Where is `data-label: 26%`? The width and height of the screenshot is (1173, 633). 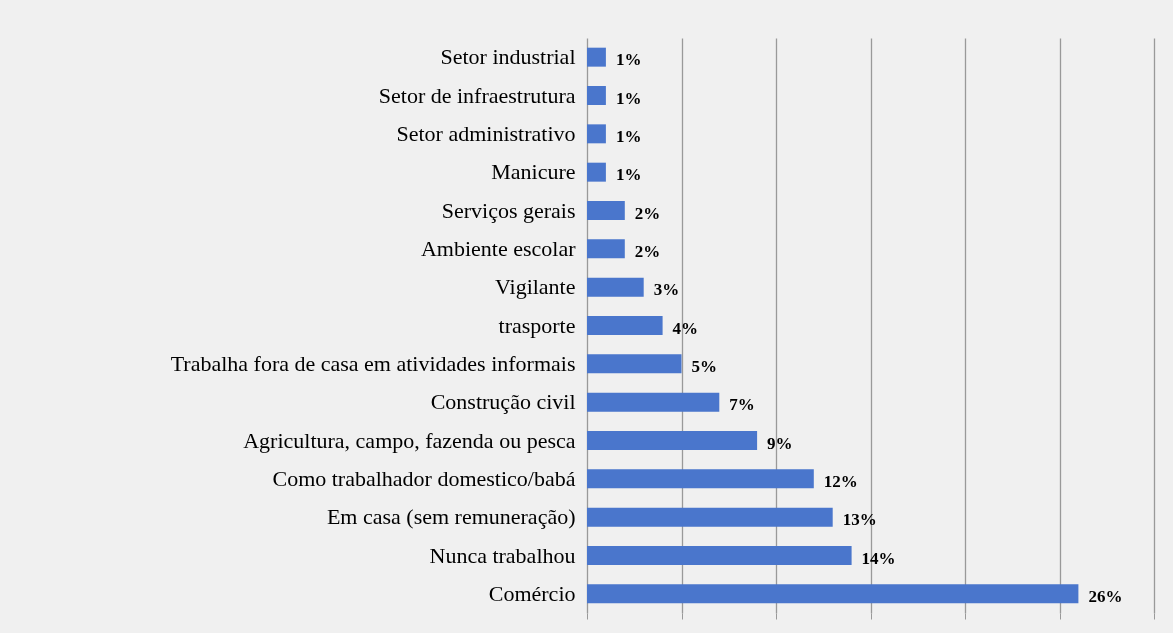 data-label: 26% is located at coordinates (1105, 596).